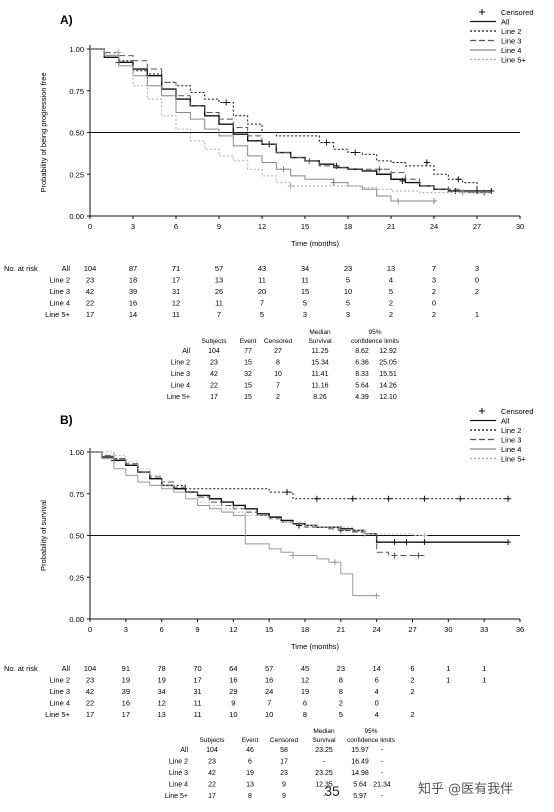 This screenshot has width=554, height=812. I want to click on panel-b-risk-value: 23, so click(90, 680).